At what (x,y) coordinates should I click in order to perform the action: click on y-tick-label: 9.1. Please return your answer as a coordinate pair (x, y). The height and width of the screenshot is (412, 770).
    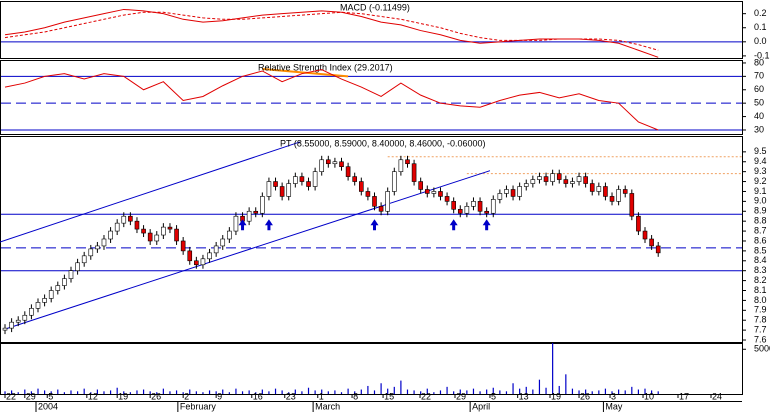
    Looking at the image, I should click on (760, 191).